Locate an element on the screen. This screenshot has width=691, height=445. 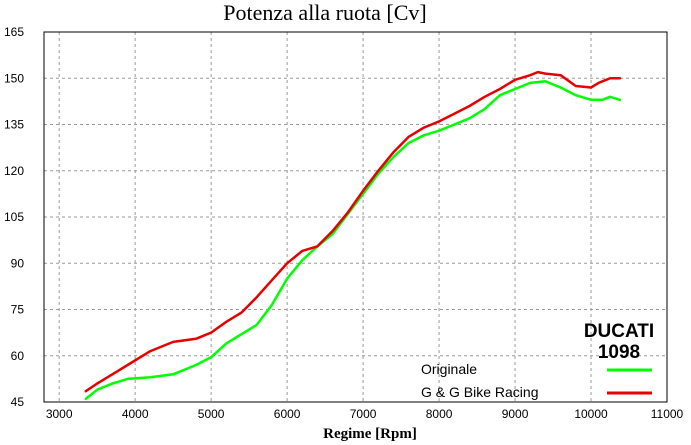
x-tick-label: 5000 is located at coordinates (211, 414).